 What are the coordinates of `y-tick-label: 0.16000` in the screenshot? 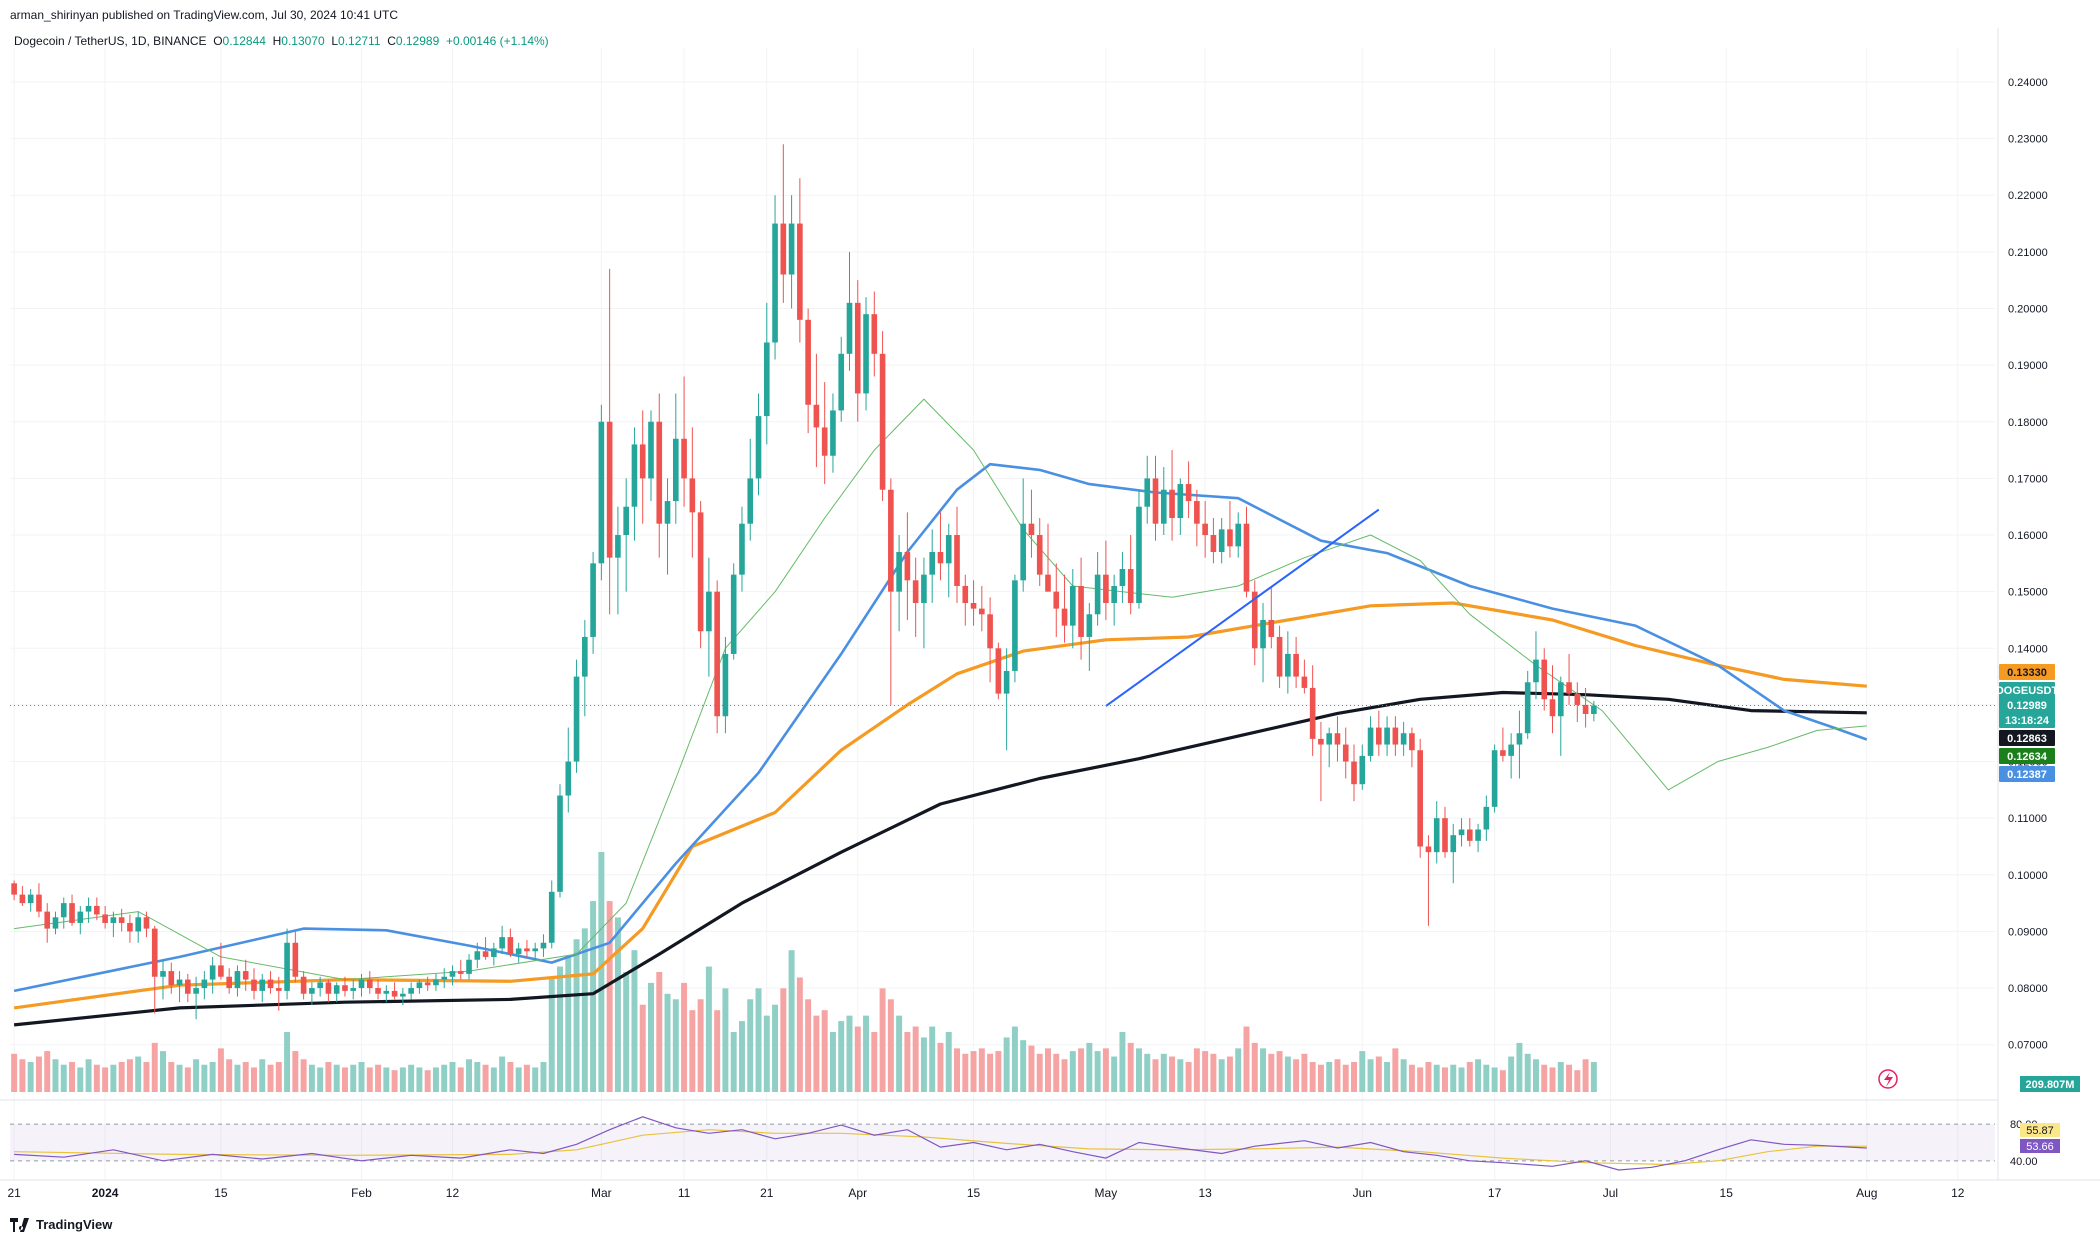 It's located at (2028, 536).